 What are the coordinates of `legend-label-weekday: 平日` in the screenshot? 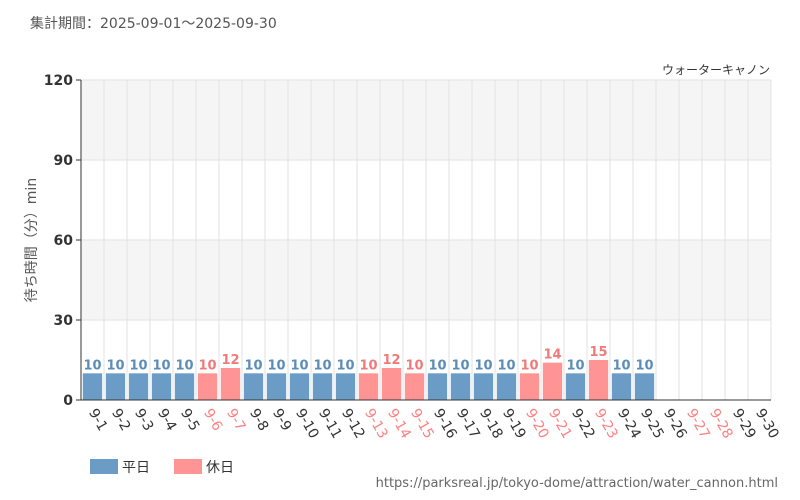 It's located at (136, 468).